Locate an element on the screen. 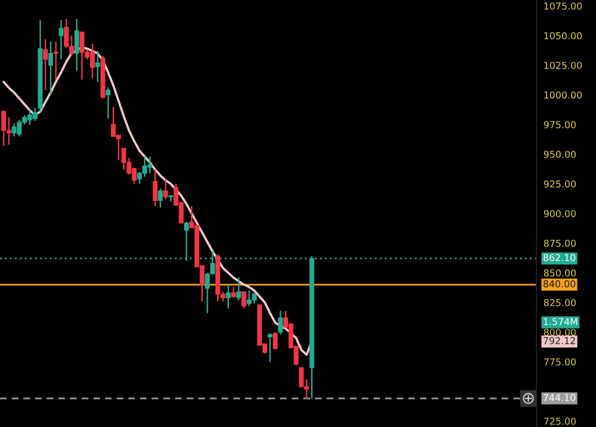 The width and height of the screenshot is (596, 427). y-tick-label: 1075.00 is located at coordinates (563, 6).